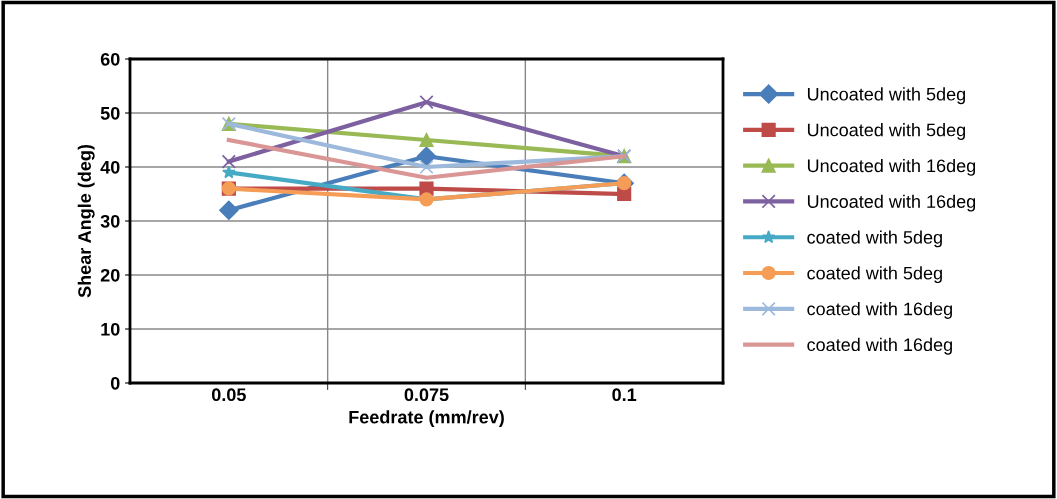  I want to click on x-axis-title: Feedrate (mm/rev), so click(426, 419).